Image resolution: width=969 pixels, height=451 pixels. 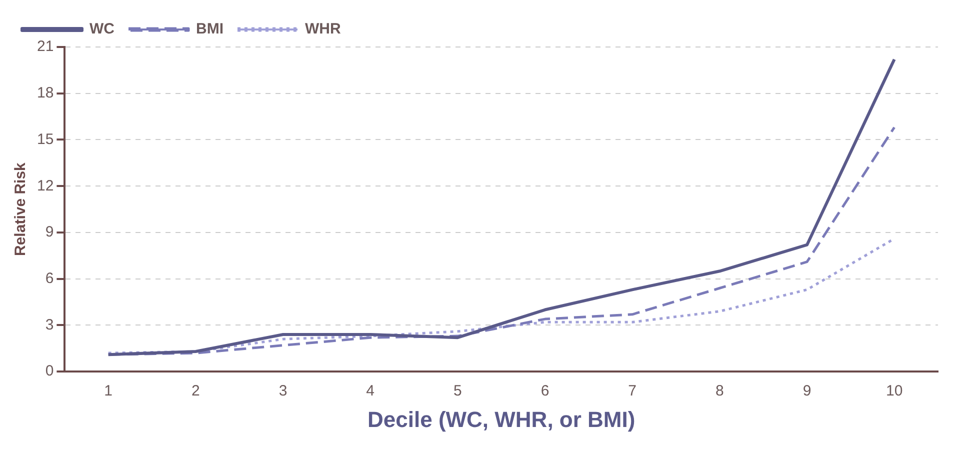 What do you see at coordinates (45, 93) in the screenshot?
I see `y-tick-label: 18` at bounding box center [45, 93].